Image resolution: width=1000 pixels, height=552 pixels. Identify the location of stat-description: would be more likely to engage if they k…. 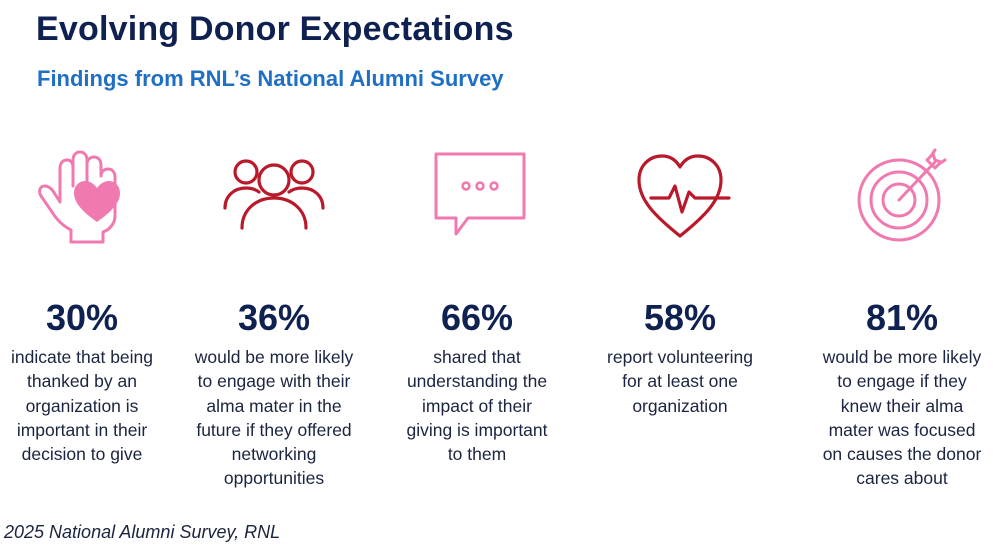
(902, 418).